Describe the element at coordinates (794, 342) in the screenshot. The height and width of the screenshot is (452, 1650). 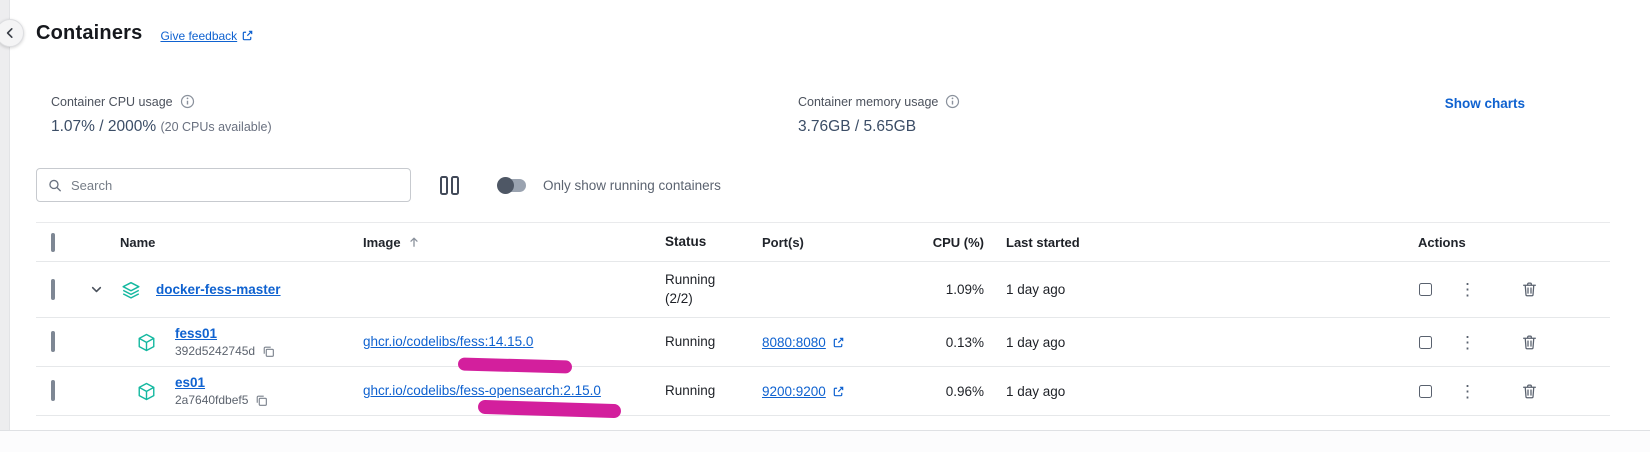
I see `port-link: 8080:8080` at that location.